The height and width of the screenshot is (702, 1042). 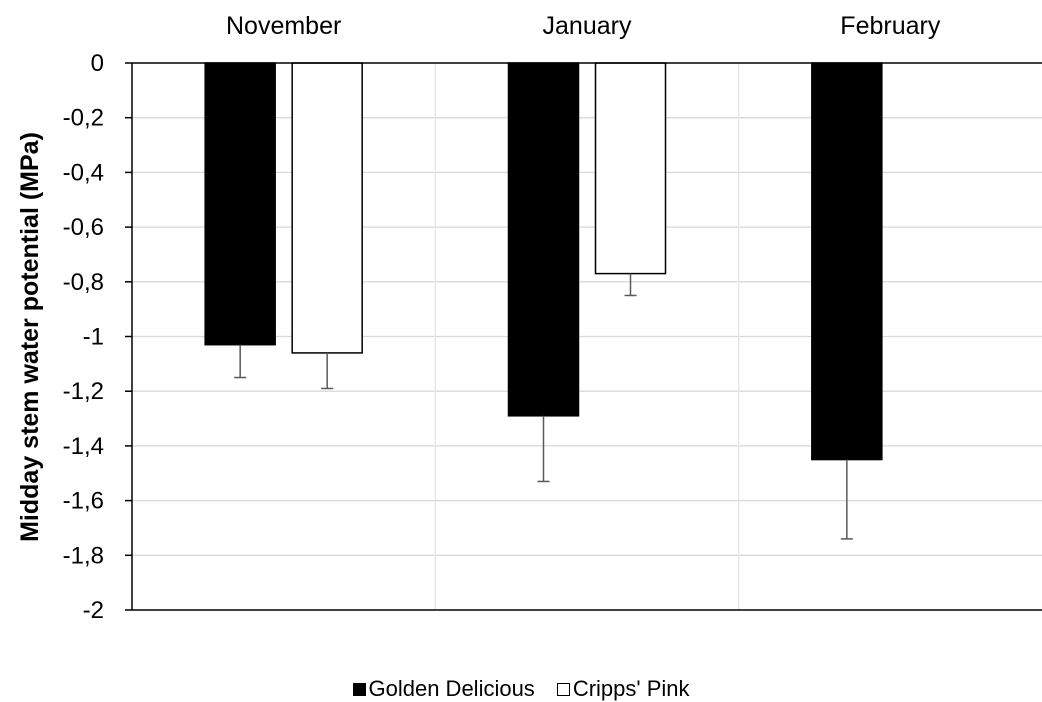 I want to click on y-tick-label: -1,4, so click(x=83, y=446).